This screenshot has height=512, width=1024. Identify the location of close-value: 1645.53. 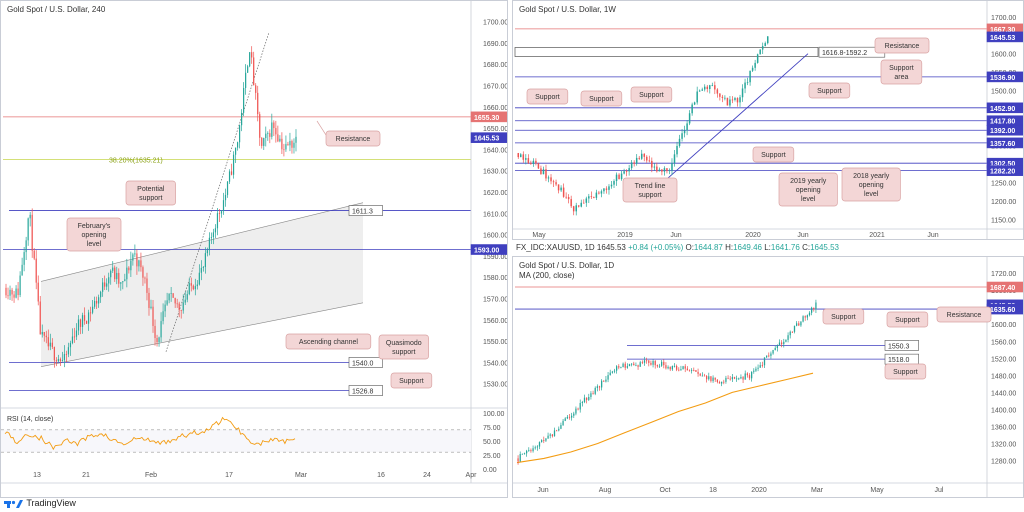
(824, 247).